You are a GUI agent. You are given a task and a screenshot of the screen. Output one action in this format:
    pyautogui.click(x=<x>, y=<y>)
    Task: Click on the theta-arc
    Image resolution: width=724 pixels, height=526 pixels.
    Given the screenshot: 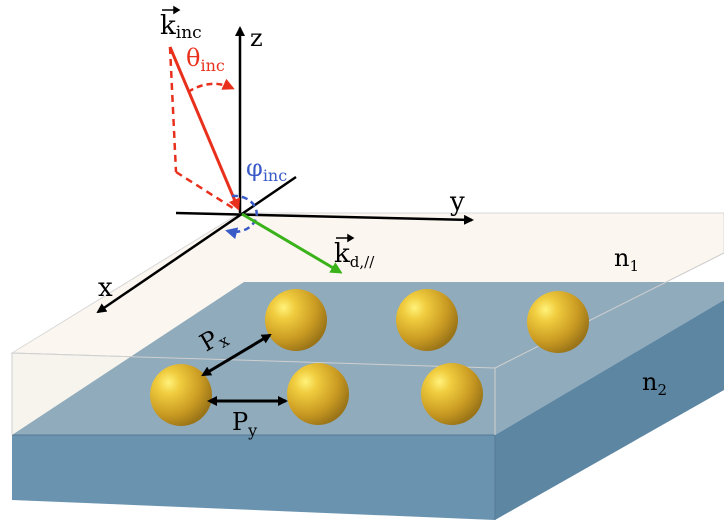 What is the action you would take?
    pyautogui.click(x=211, y=86)
    